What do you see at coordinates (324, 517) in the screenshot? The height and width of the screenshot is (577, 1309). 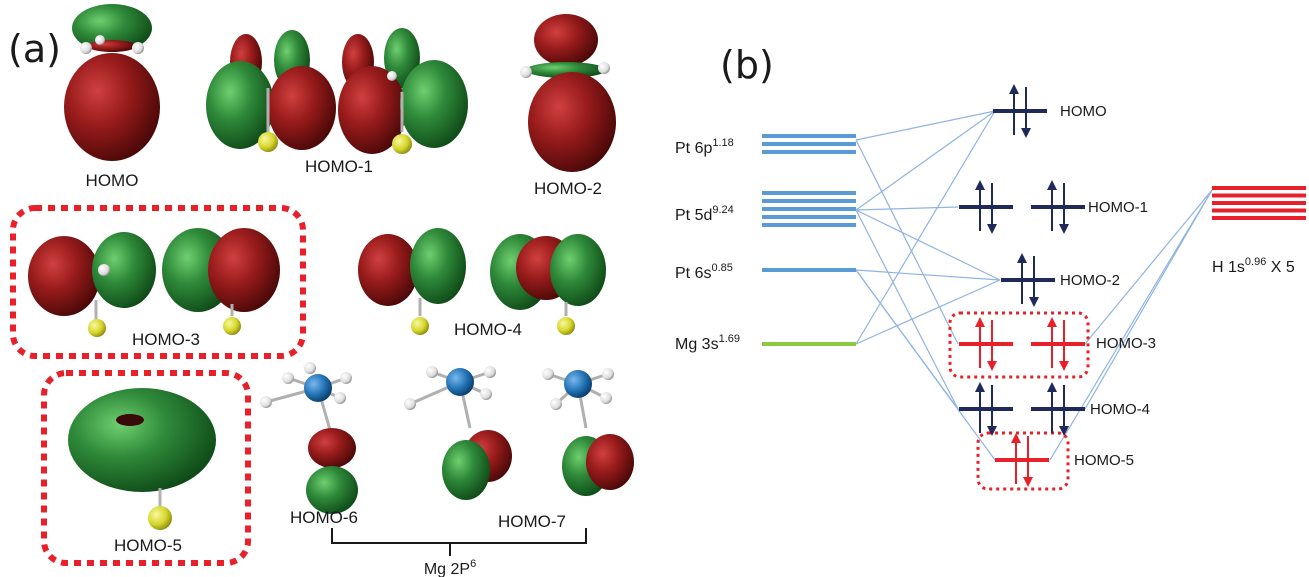 I see `label-homo-6: HOMO-6` at bounding box center [324, 517].